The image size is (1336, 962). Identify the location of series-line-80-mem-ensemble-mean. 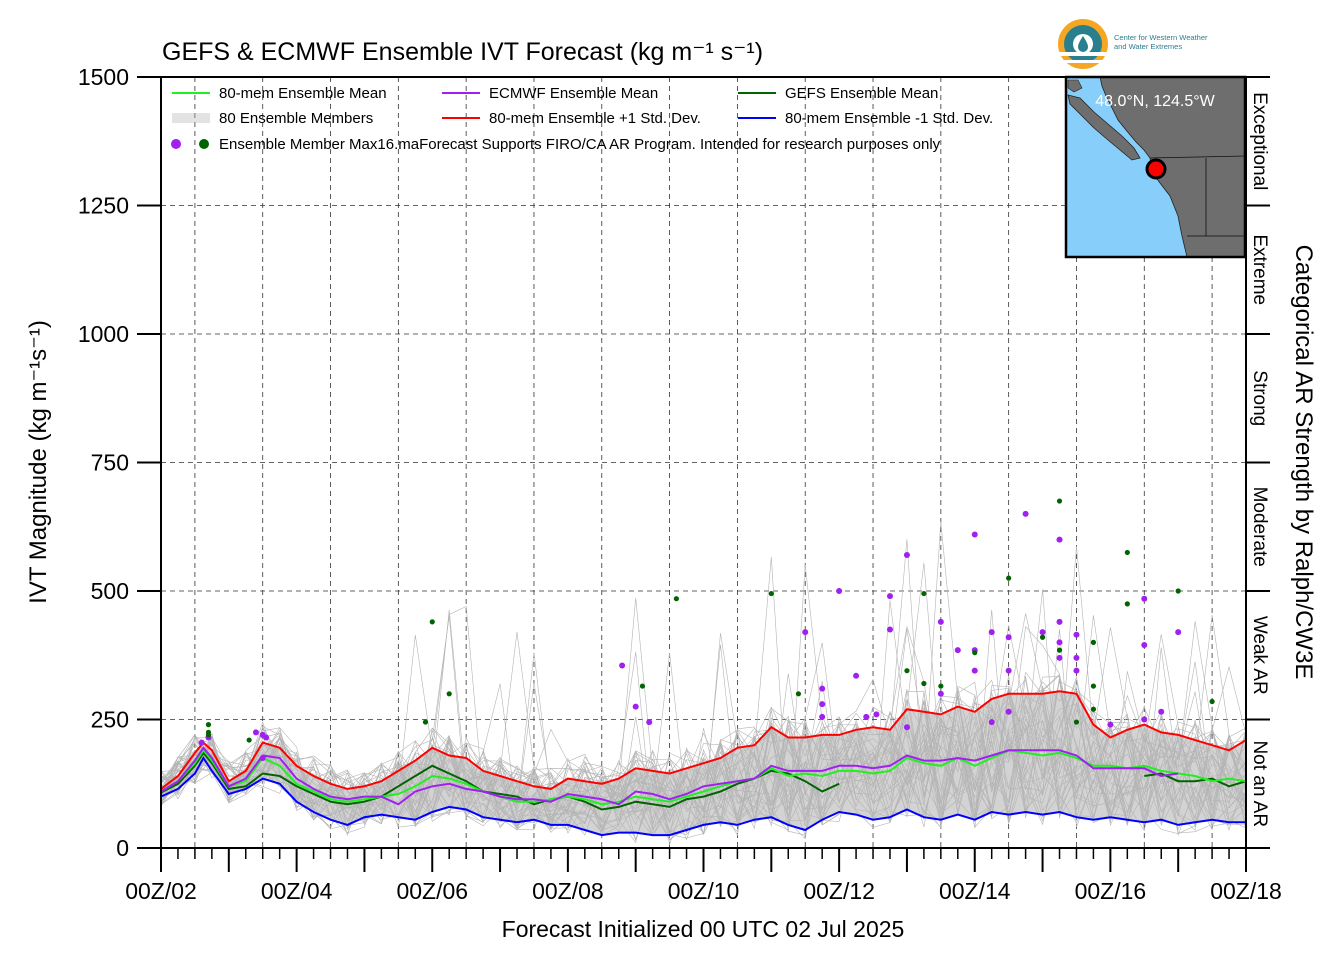
(703, 777).